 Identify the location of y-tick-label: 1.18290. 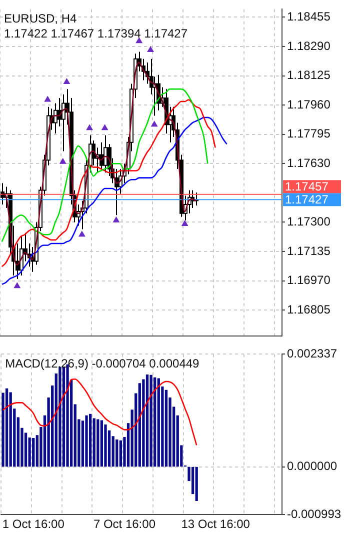
(309, 45).